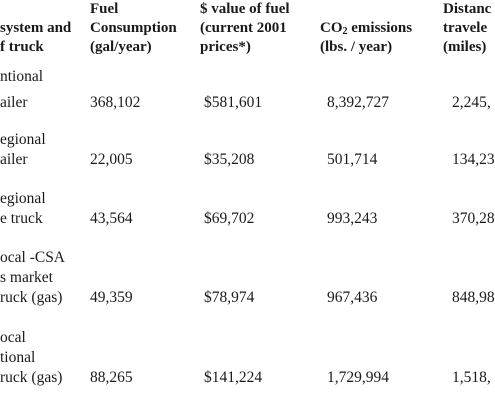 Image resolution: width=495 pixels, height=400 pixels. Describe the element at coordinates (22, 47) in the screenshot. I see `header-system-line-2: f truck` at that location.